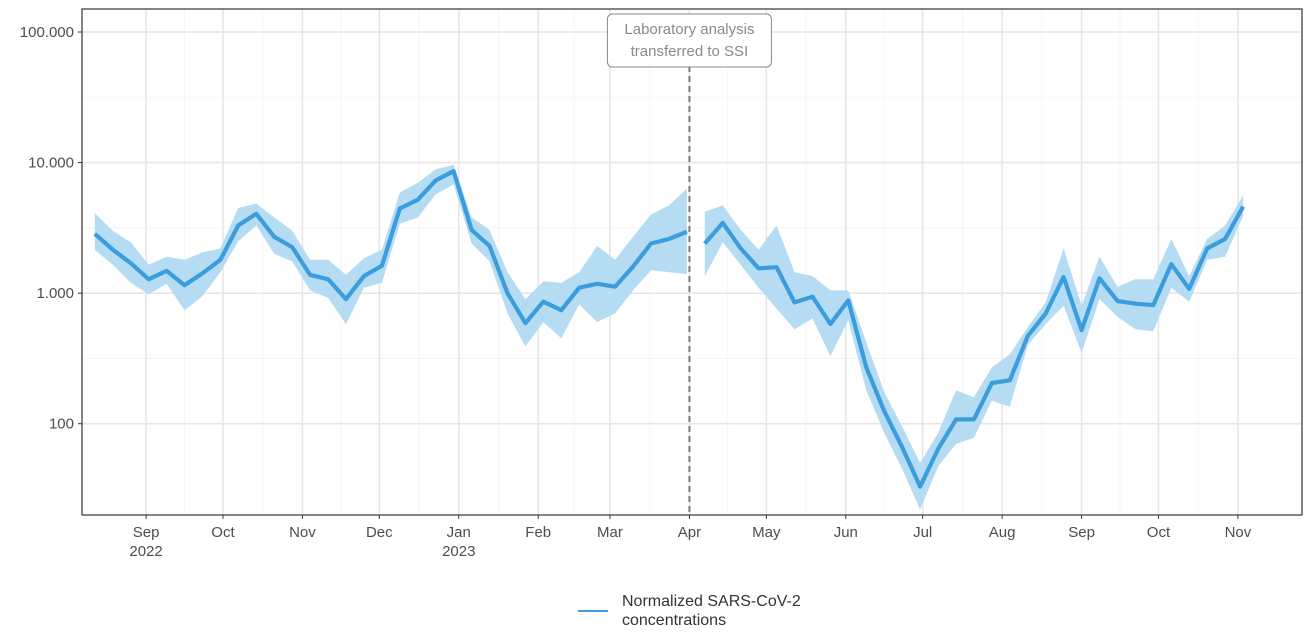  Describe the element at coordinates (593, 611) in the screenshot. I see `legend-swatch` at that location.